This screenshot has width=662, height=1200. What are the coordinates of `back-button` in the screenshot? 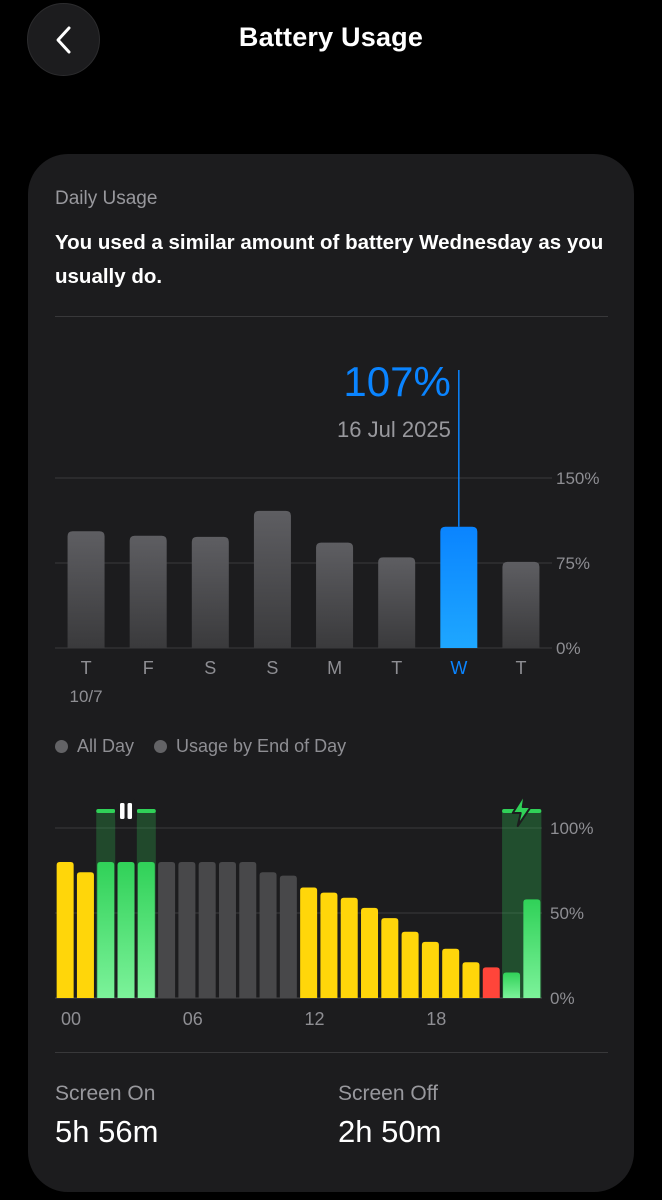 It's located at (63, 39).